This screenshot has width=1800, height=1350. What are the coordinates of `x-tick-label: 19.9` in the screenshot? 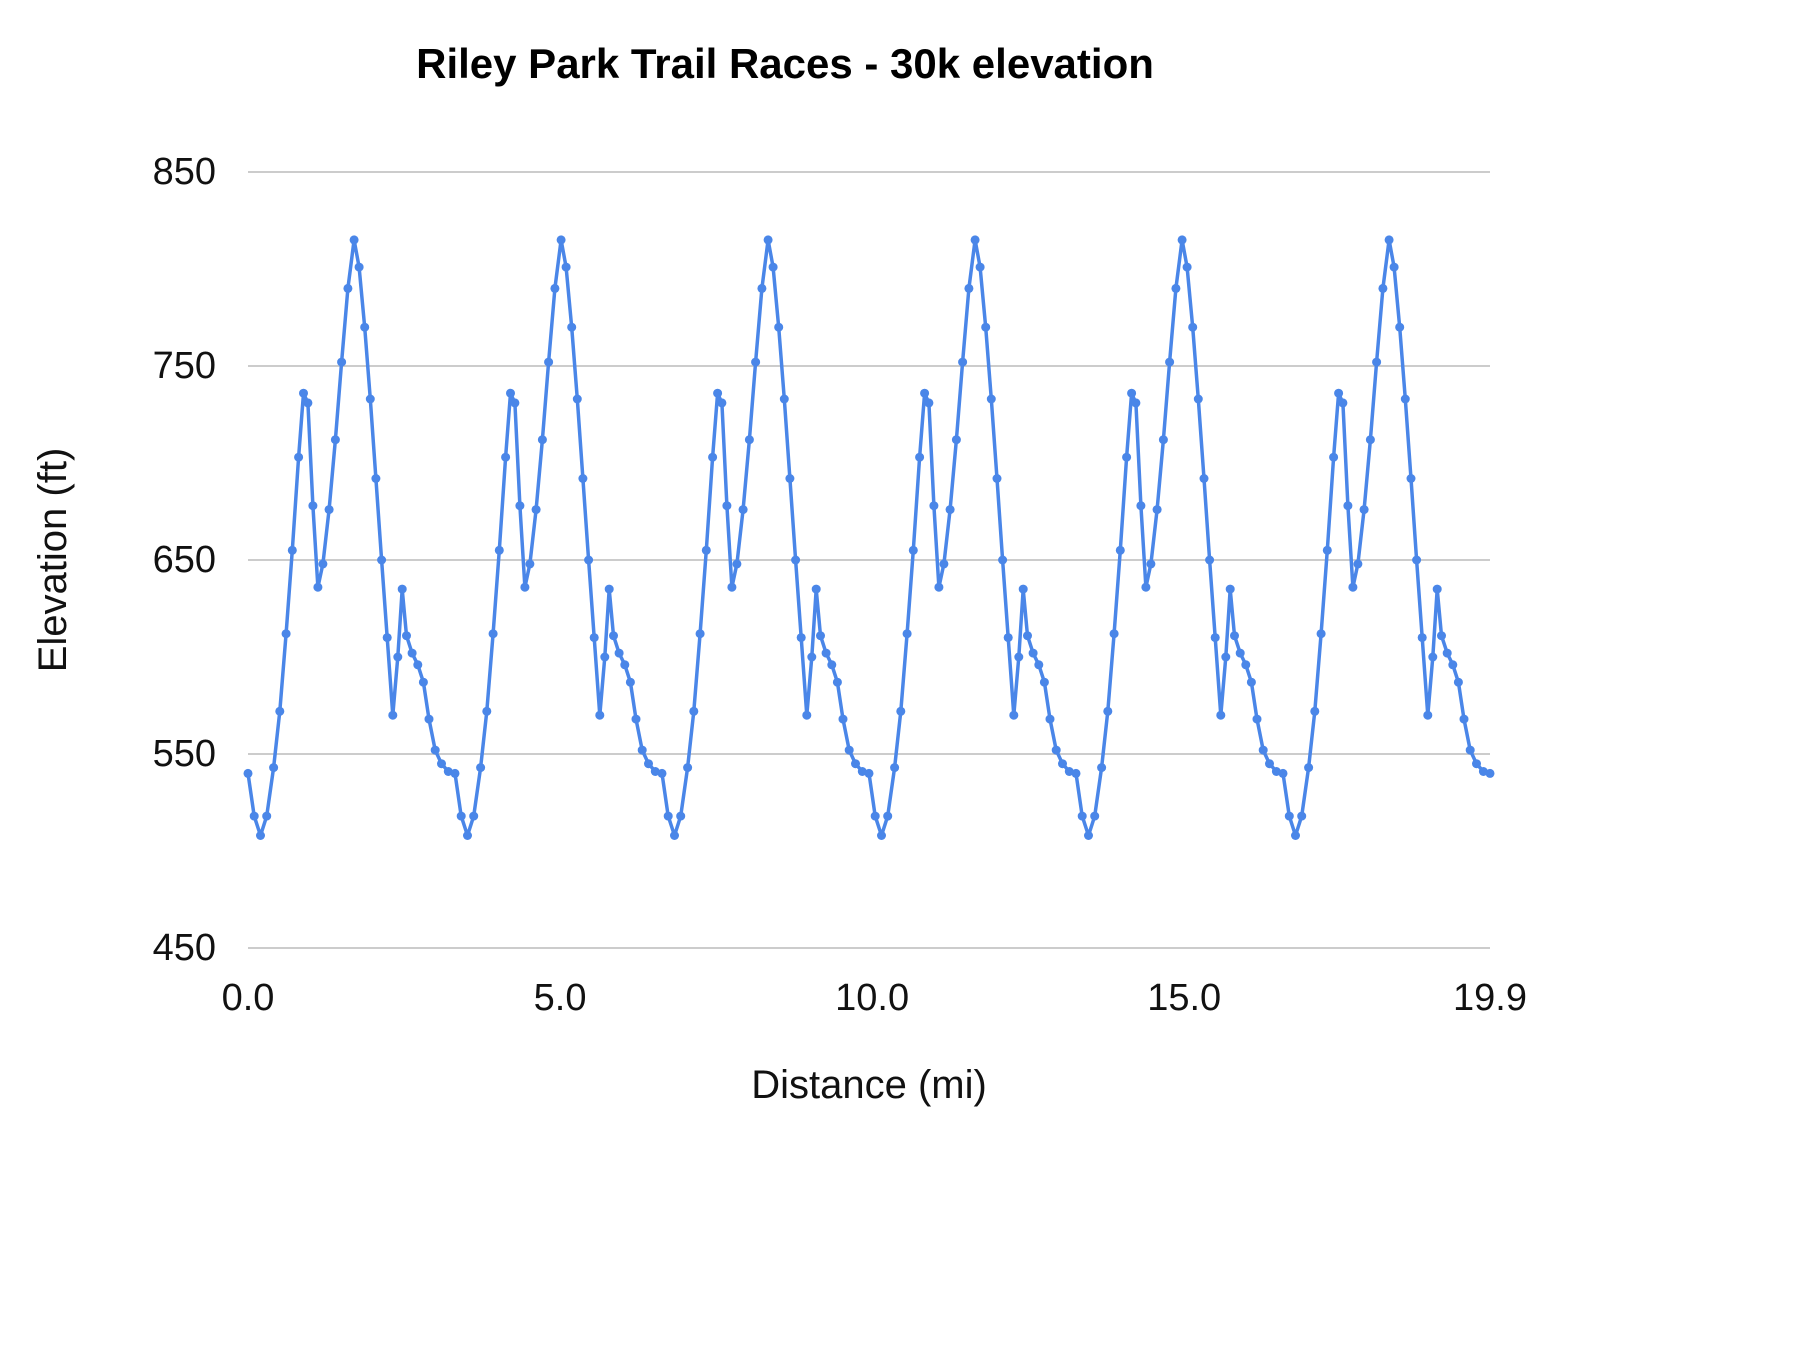 It's located at (1490, 998).